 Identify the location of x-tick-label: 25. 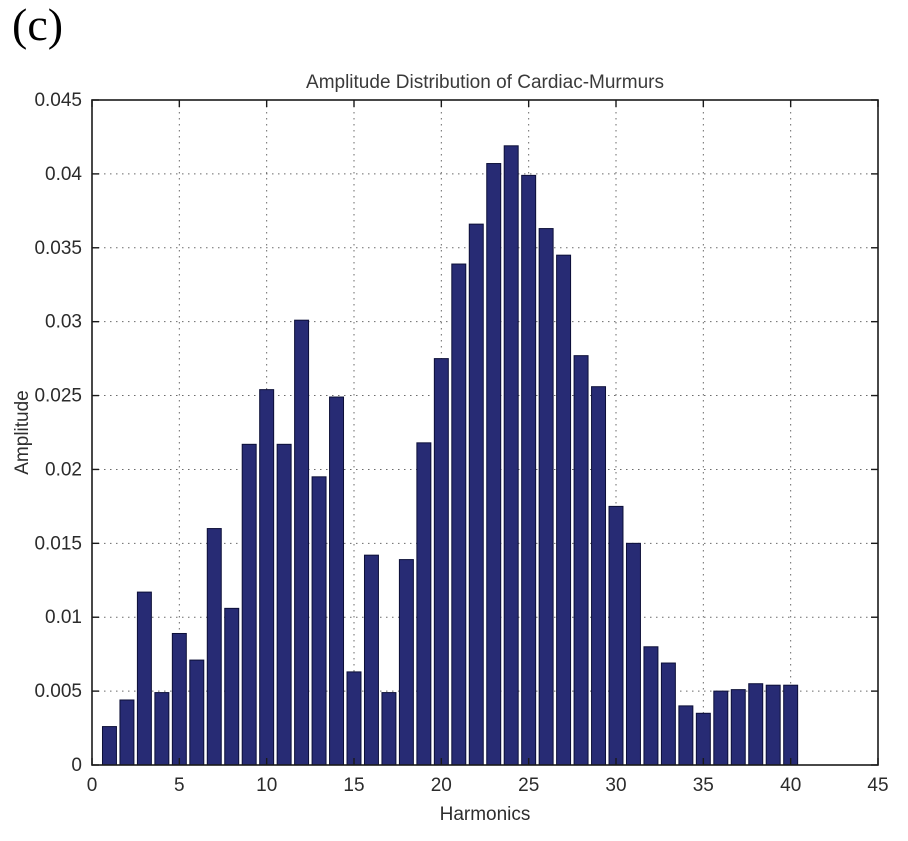
(528, 785).